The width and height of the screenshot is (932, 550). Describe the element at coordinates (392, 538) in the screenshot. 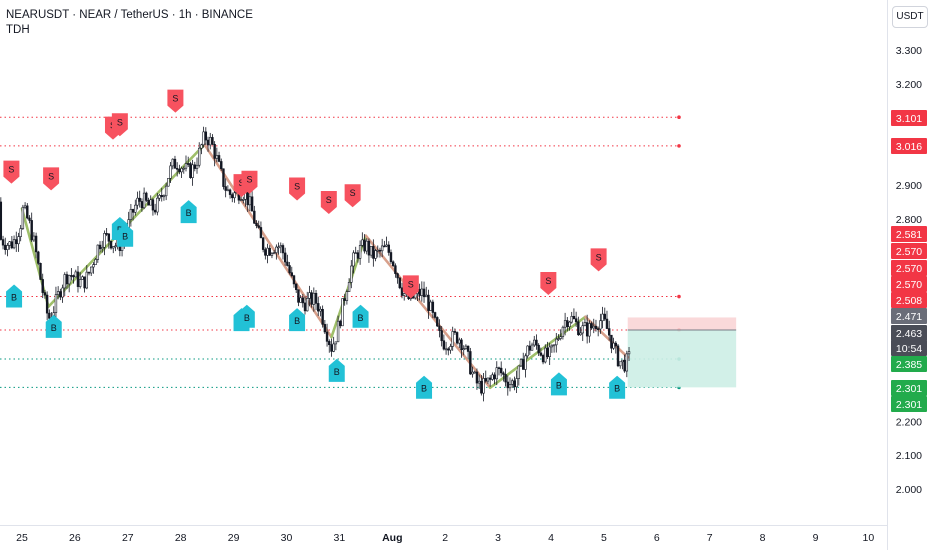

I see `time-tick-label: Aug` at that location.